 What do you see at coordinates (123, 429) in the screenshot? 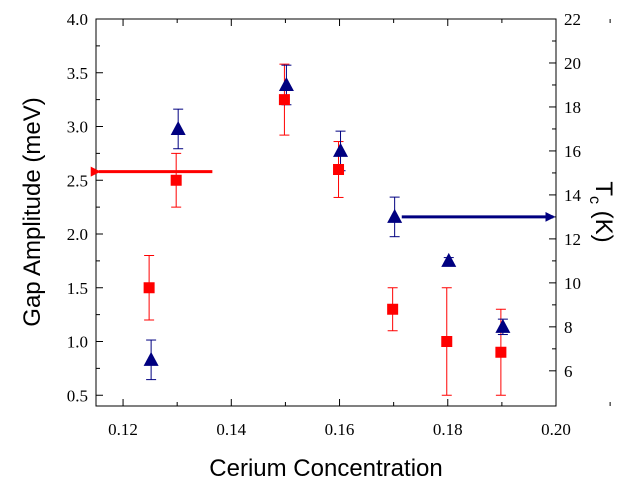
I see `x-tick-label: 0.12` at bounding box center [123, 429].